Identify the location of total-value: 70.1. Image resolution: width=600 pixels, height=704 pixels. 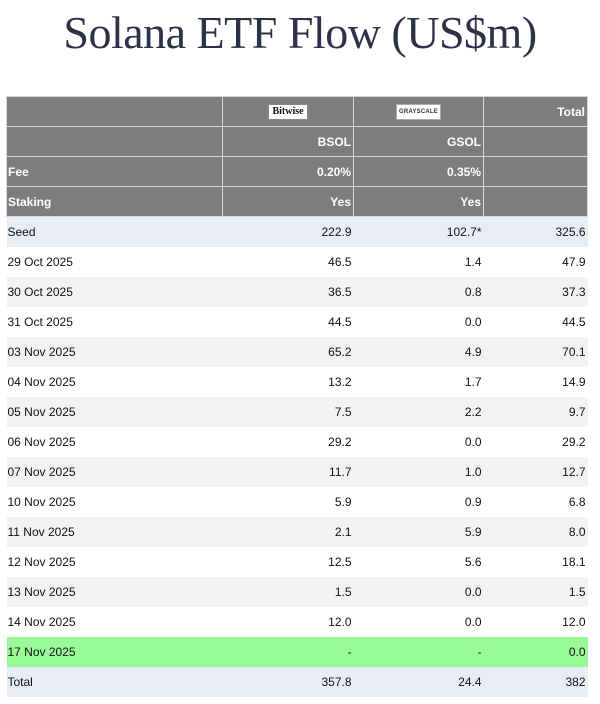
(535, 351).